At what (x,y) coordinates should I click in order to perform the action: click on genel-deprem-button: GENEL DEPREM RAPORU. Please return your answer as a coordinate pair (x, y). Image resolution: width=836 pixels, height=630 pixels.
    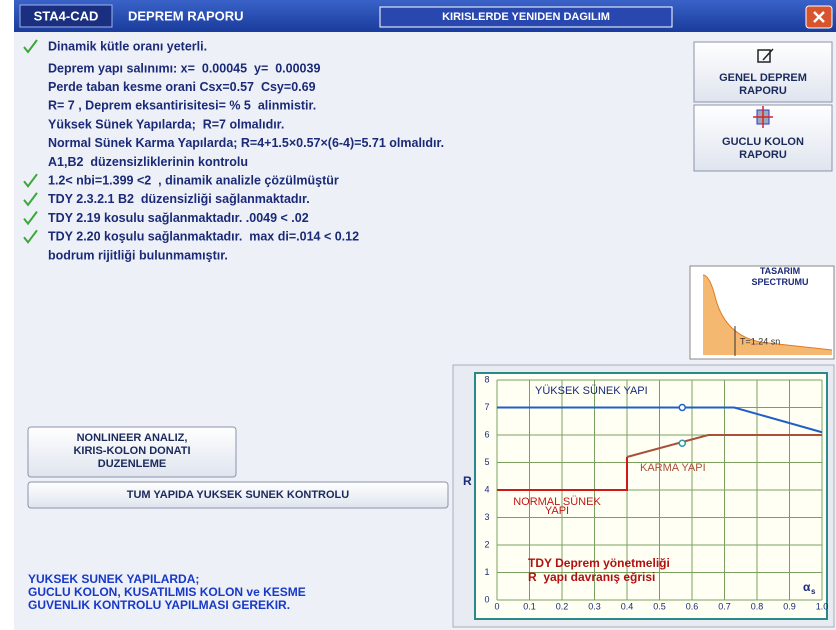
    Looking at the image, I should click on (763, 72).